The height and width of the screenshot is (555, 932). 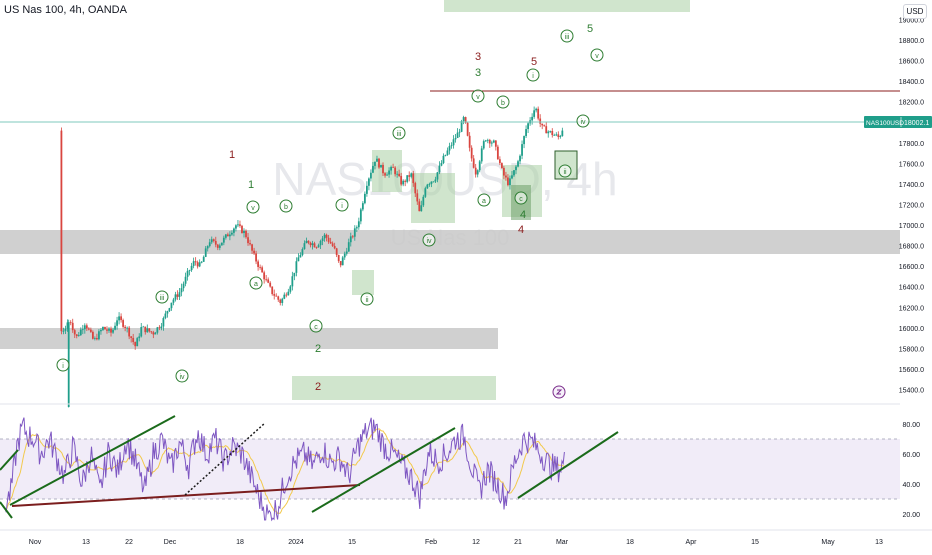 I want to click on broker: OANDA, so click(x=107, y=10).